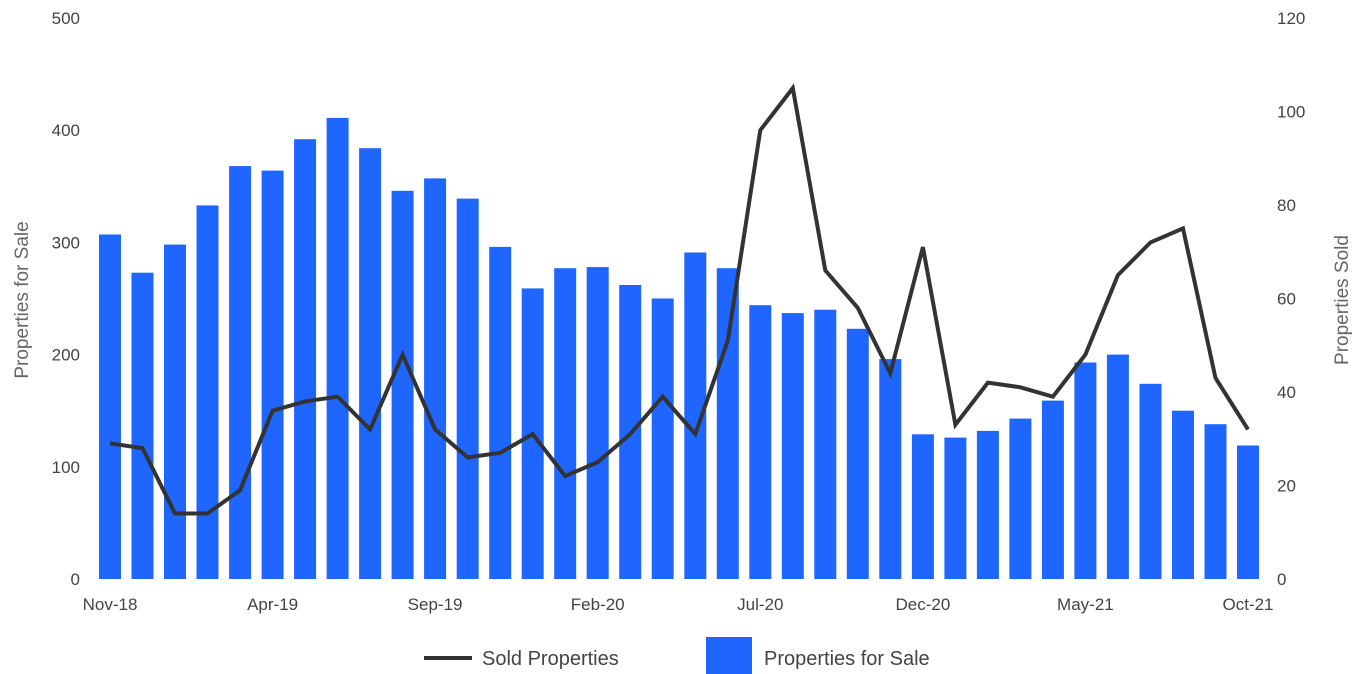  What do you see at coordinates (760, 604) in the screenshot?
I see `x-tick-label: Jul-20` at bounding box center [760, 604].